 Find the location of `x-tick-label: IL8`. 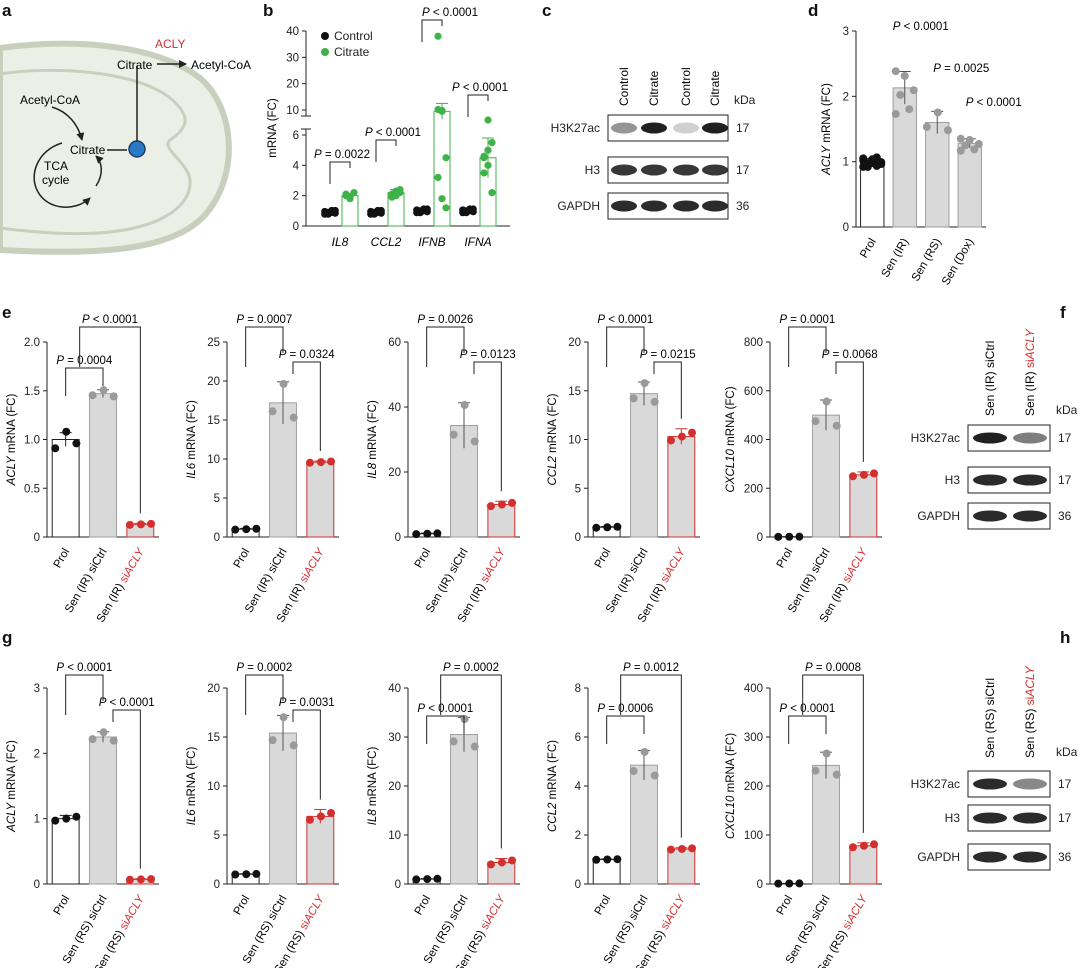

x-tick-label: IL8 is located at coordinates (340, 242).